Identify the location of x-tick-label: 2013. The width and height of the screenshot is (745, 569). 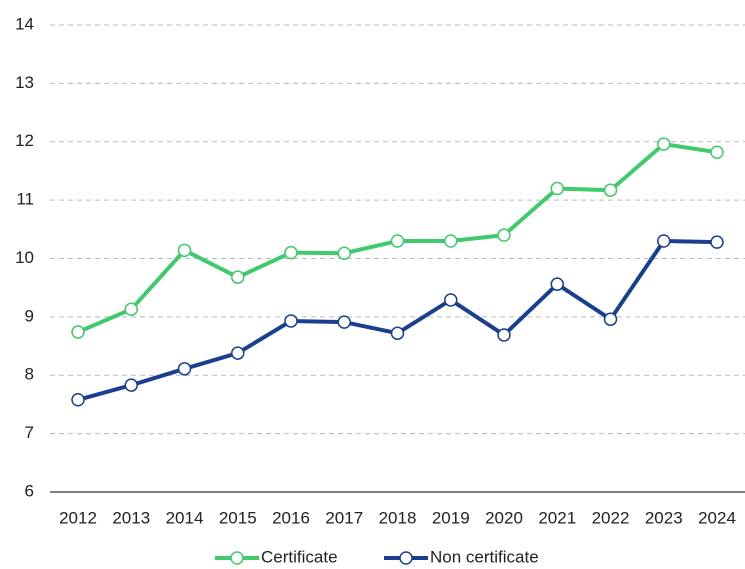
(131, 517).